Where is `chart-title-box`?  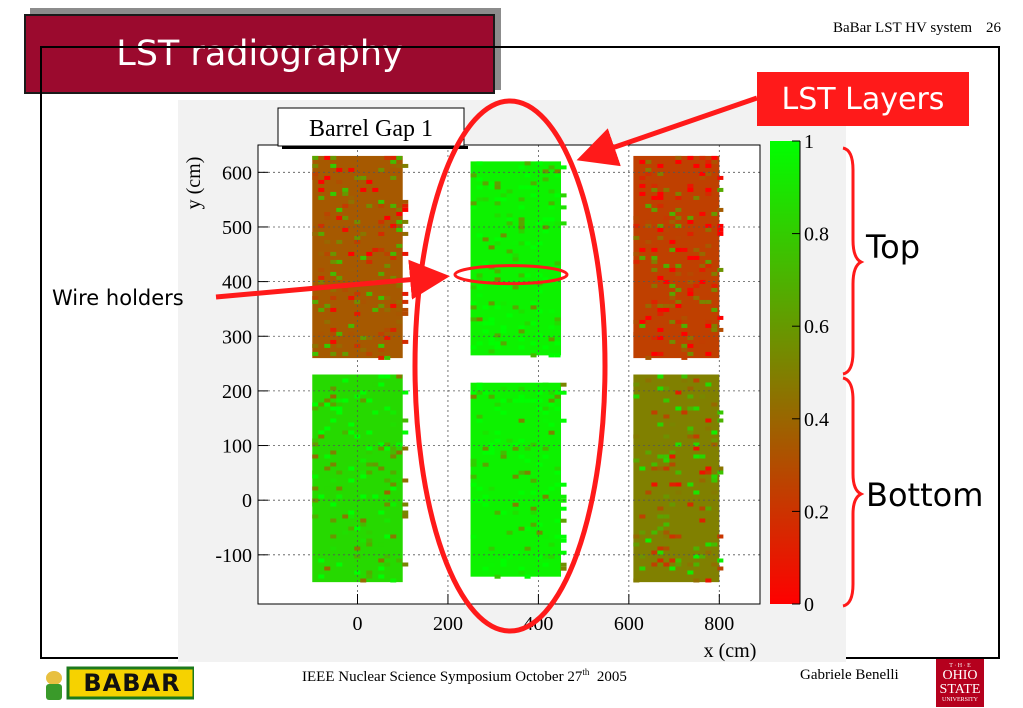 chart-title-box is located at coordinates (371, 127).